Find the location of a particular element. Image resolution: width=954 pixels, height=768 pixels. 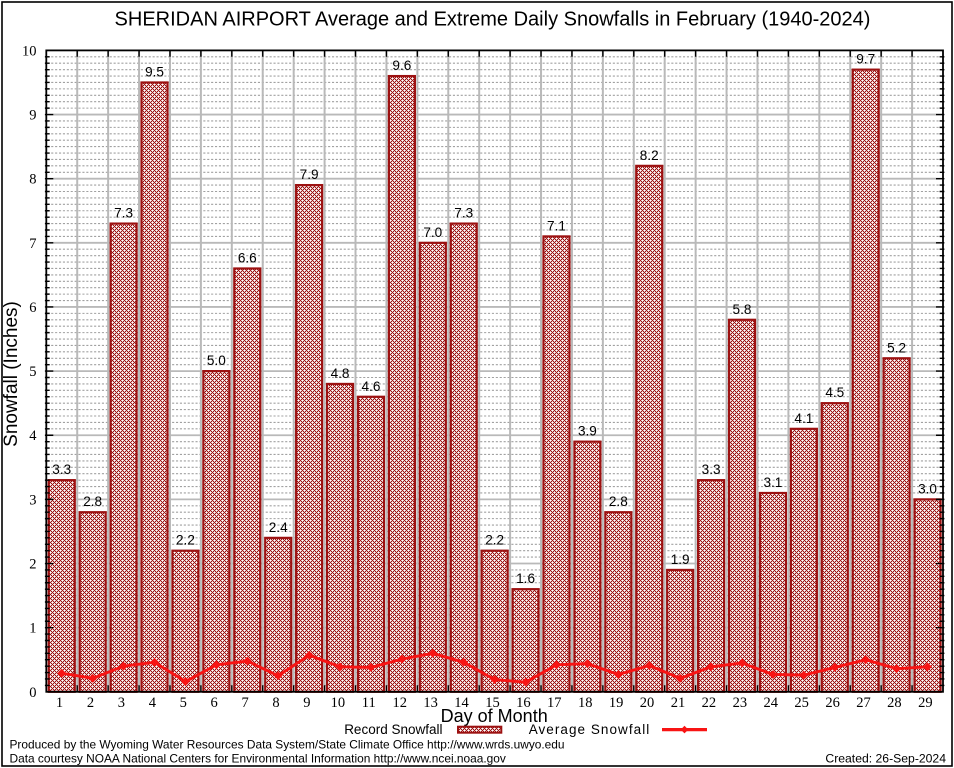

svg-text: 3.1 is located at coordinates (772, 482).